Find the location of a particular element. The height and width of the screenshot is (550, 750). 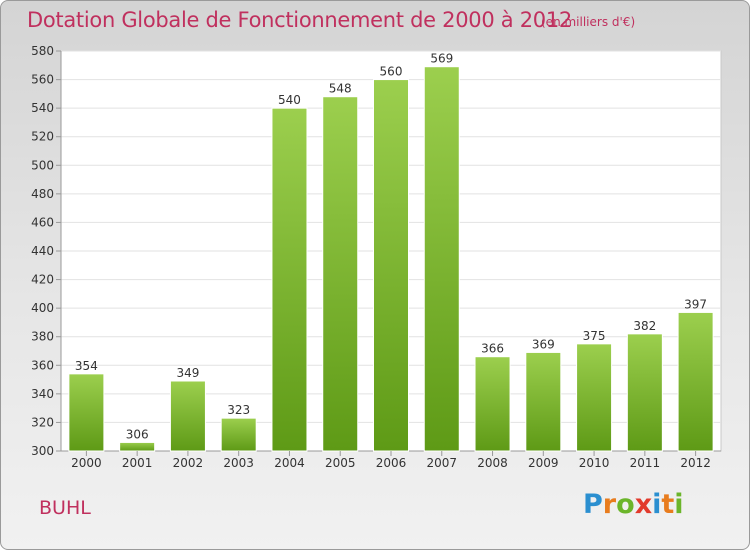

x-tick-label-2003: 2003 is located at coordinates (238, 463).